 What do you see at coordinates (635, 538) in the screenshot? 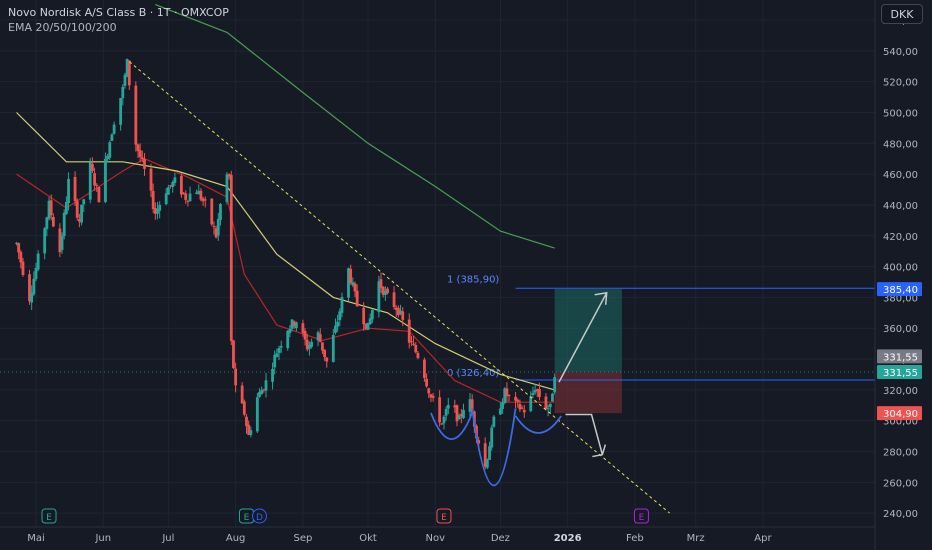
I see `x-tick-label: Feb` at bounding box center [635, 538].